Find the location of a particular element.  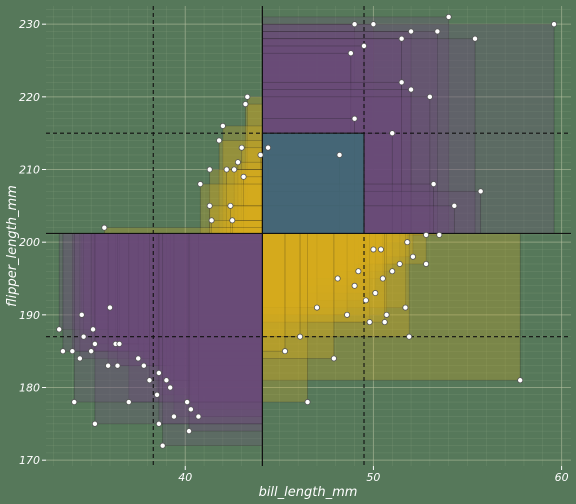

x-tick-label: 60 is located at coordinates (562, 477).